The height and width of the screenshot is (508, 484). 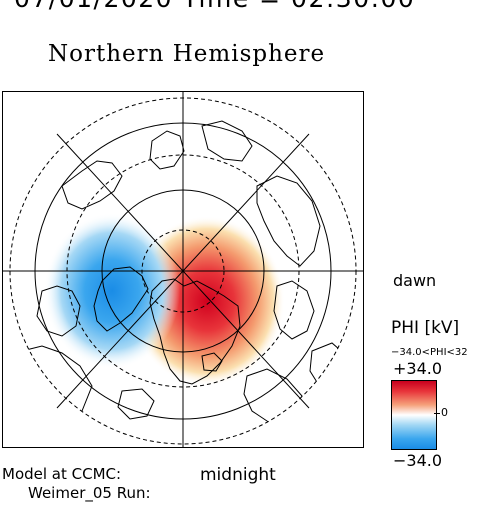 I want to click on hemisphere-title: Northern Hemisphere, so click(x=187, y=54).